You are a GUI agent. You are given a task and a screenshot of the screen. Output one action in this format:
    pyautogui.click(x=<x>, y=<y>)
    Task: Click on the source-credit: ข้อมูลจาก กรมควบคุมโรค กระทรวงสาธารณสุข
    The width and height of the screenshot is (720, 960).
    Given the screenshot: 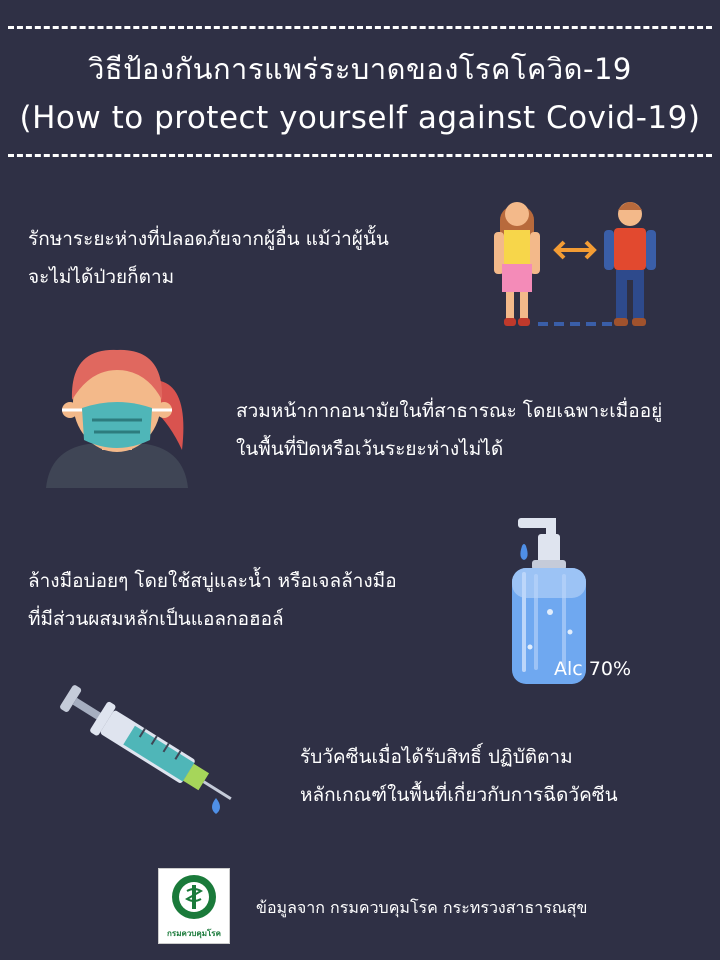 What is the action you would take?
    pyautogui.click(x=422, y=907)
    